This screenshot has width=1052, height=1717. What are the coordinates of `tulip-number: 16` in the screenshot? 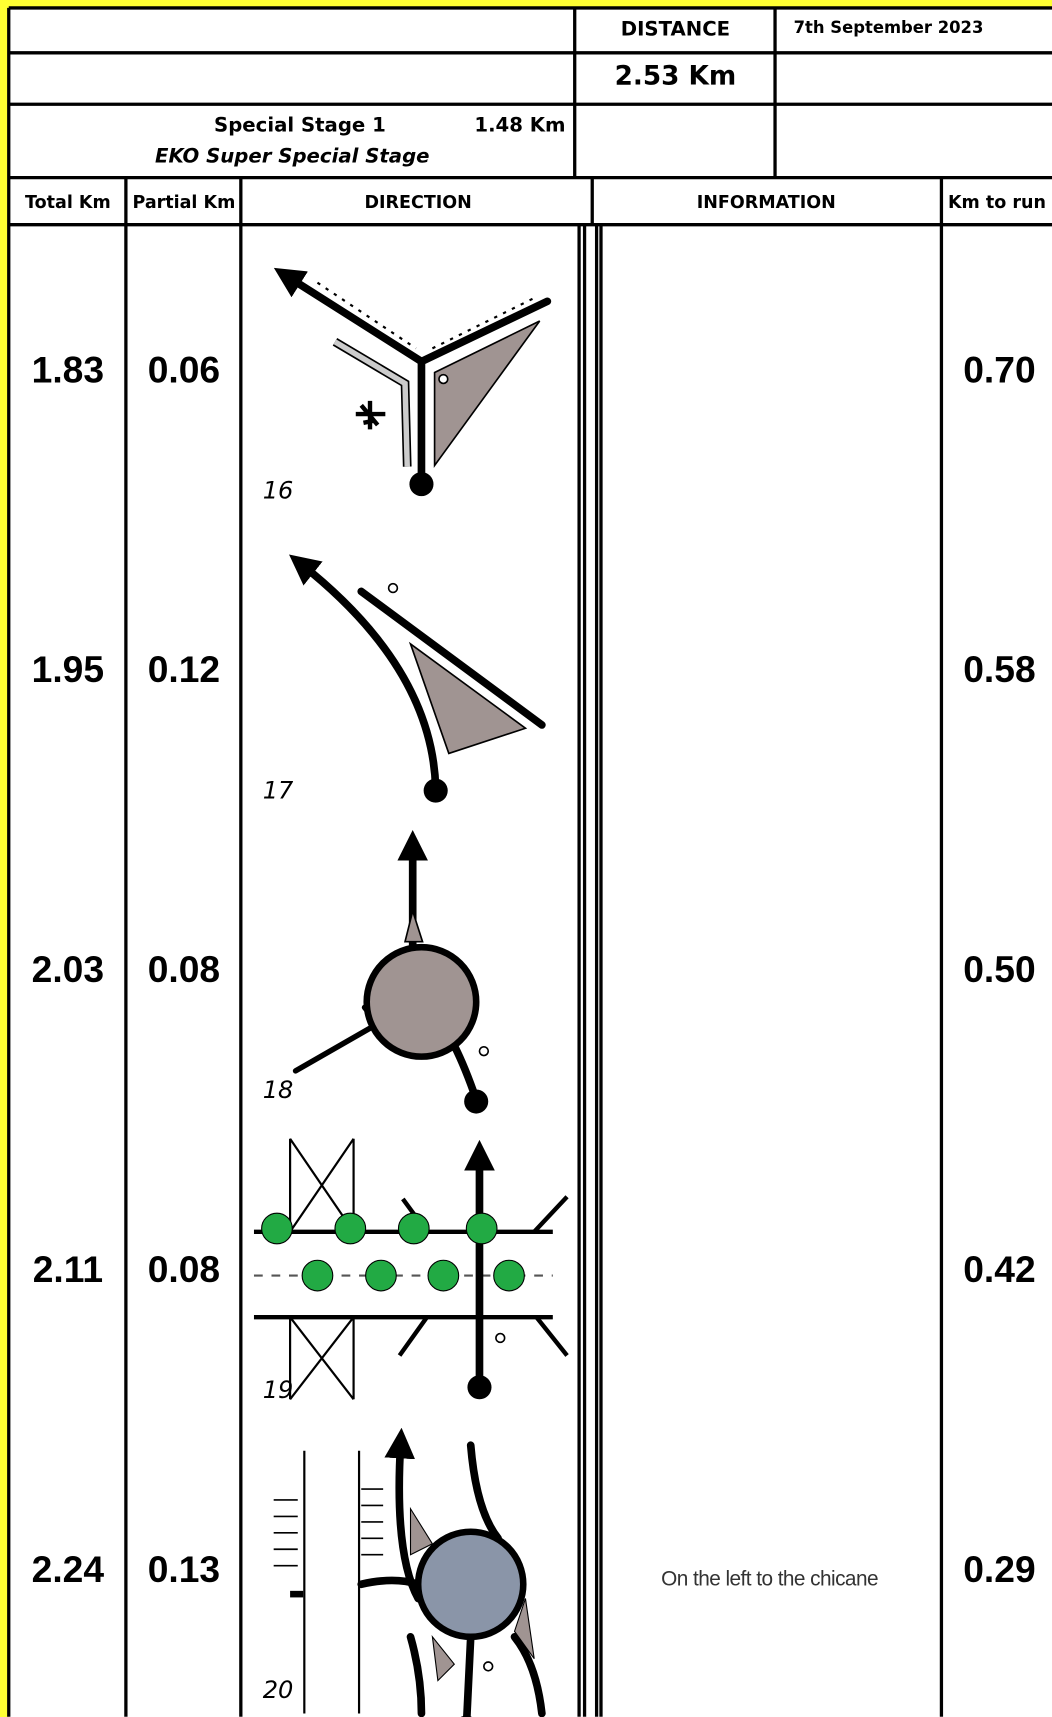 It's located at (278, 490).